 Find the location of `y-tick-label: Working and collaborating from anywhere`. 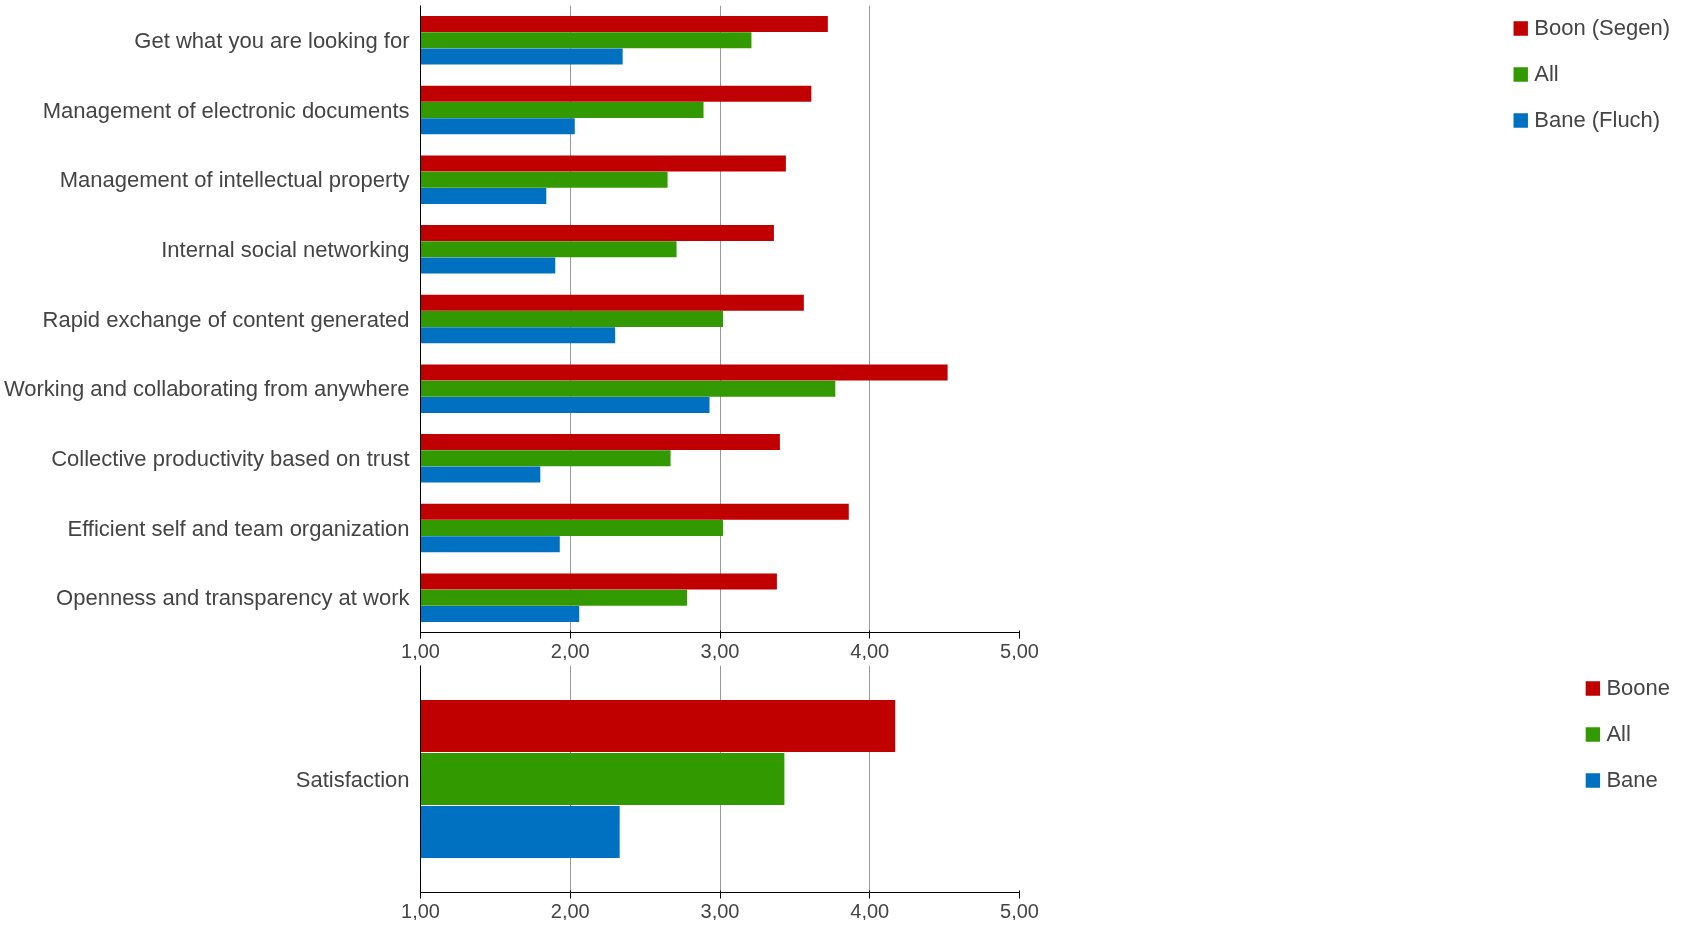

y-tick-label: Working and collaborating from anywhere is located at coordinates (206, 389).